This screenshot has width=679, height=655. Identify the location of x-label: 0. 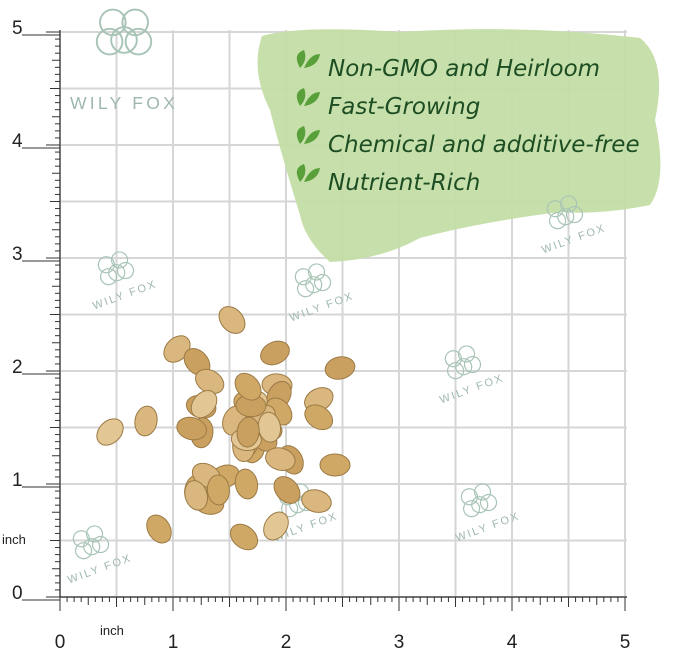
(60, 642).